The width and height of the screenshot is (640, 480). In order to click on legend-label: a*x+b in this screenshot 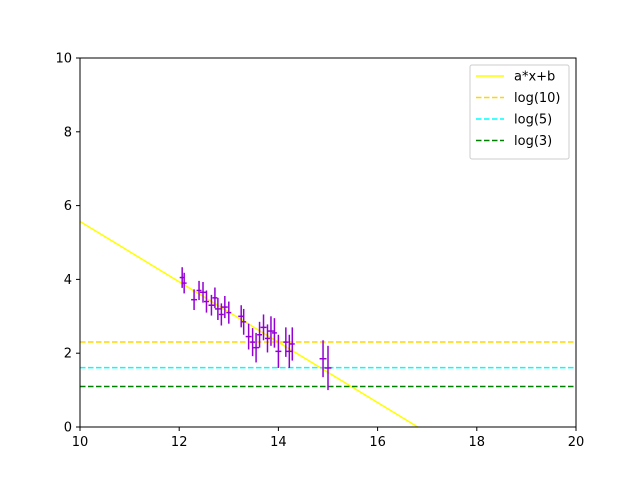, I will do `click(534, 77)`.